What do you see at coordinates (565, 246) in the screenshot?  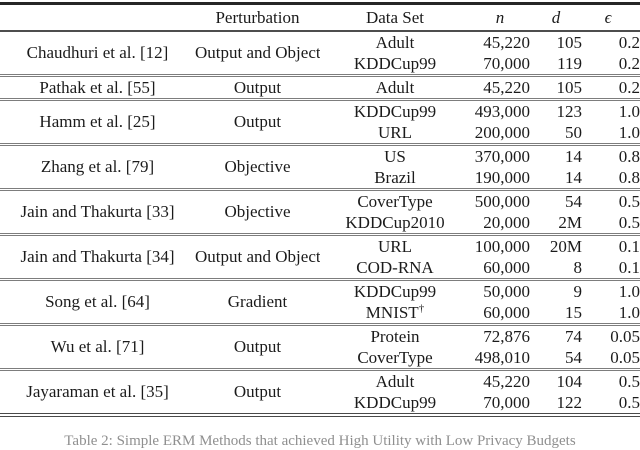 I see `d-cell: 20M` at bounding box center [565, 246].